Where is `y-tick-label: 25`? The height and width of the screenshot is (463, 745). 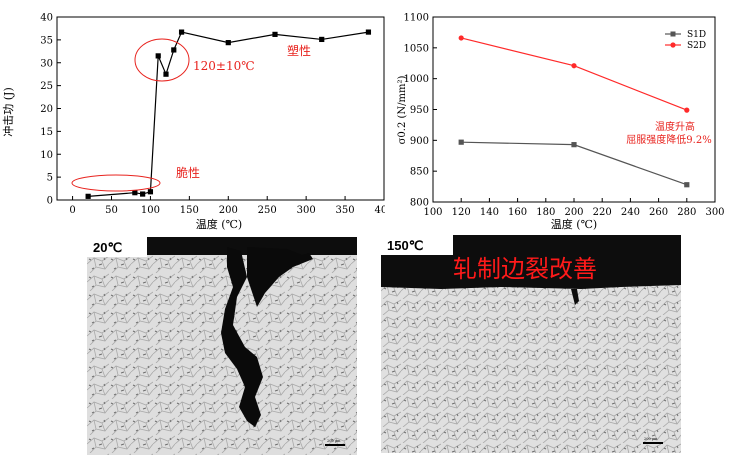 y-tick-label: 25 is located at coordinates (46, 86).